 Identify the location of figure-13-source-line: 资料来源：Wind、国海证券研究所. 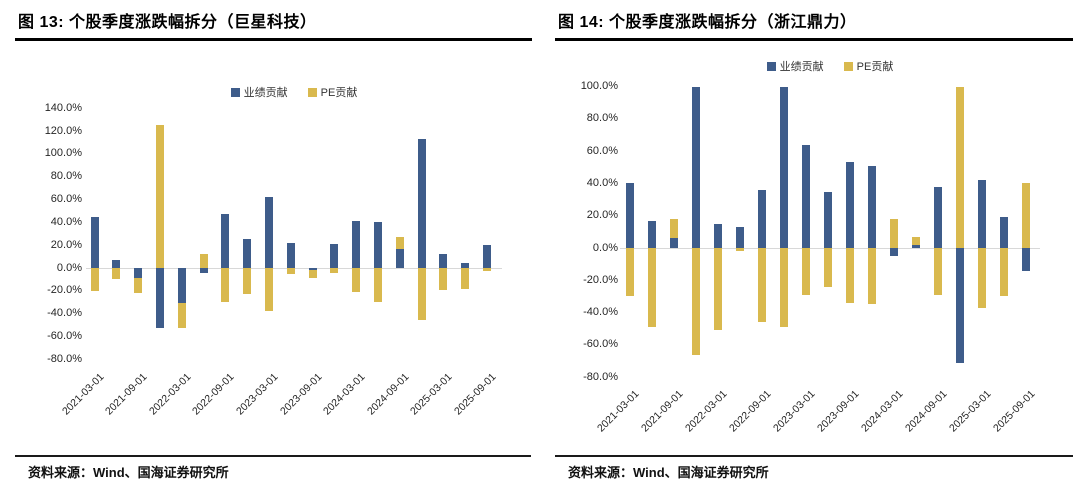
(128, 472).